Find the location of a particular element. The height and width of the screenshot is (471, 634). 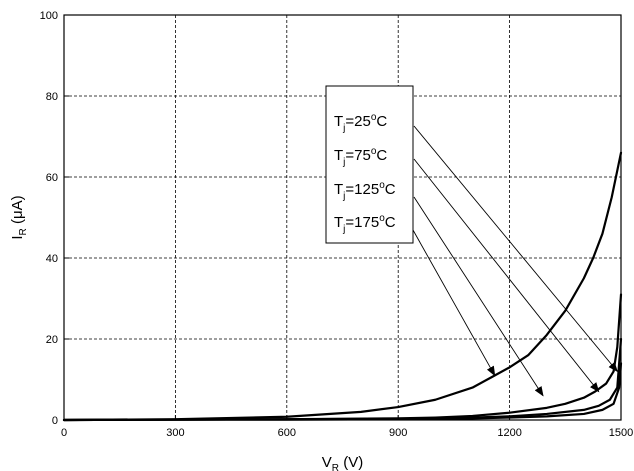

legend-label-1: Tj=25oC is located at coordinates (360, 123).